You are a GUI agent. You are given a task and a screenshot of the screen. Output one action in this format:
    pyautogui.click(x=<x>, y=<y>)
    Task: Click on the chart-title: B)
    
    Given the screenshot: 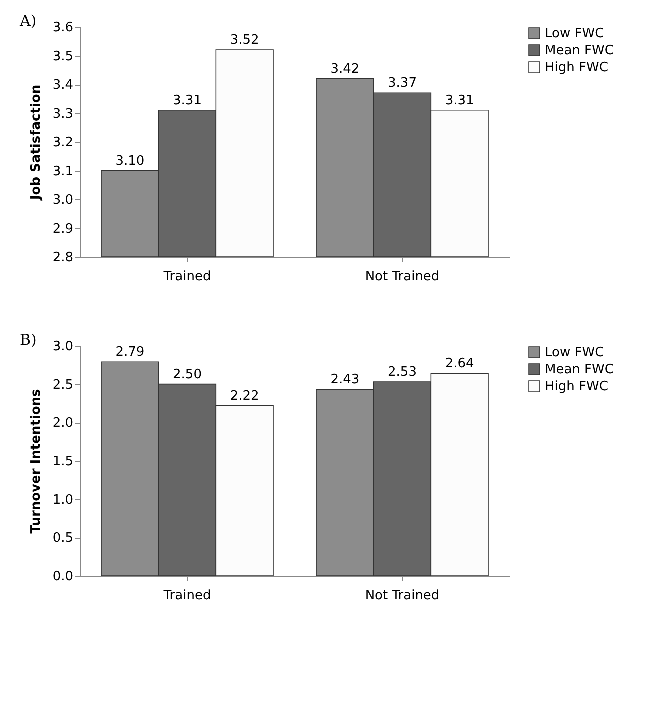 What is the action you would take?
    pyautogui.click(x=28, y=340)
    